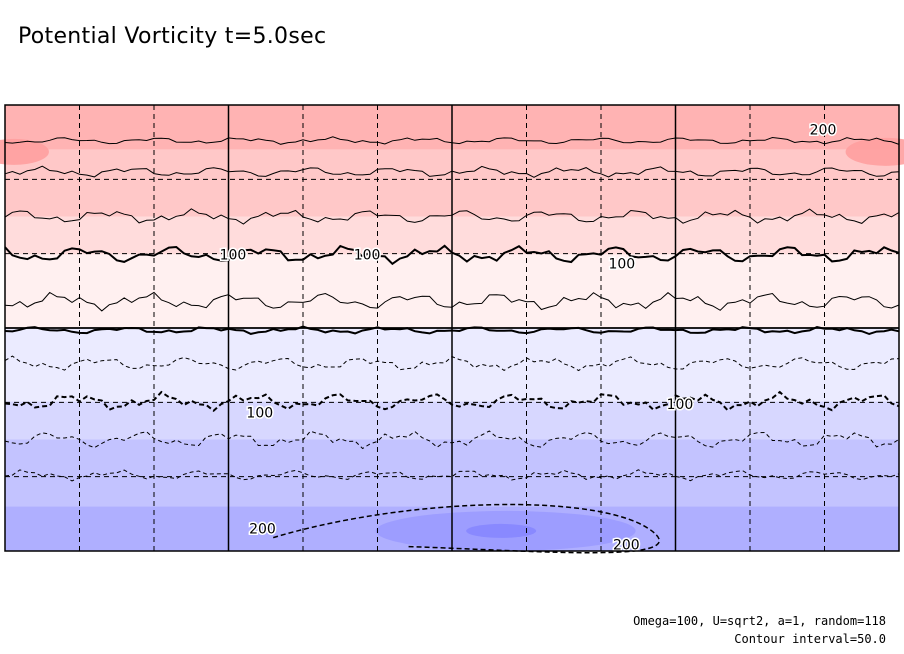 The height and width of the screenshot is (654, 904). I want to click on contour-label-7: 200, so click(823, 131).